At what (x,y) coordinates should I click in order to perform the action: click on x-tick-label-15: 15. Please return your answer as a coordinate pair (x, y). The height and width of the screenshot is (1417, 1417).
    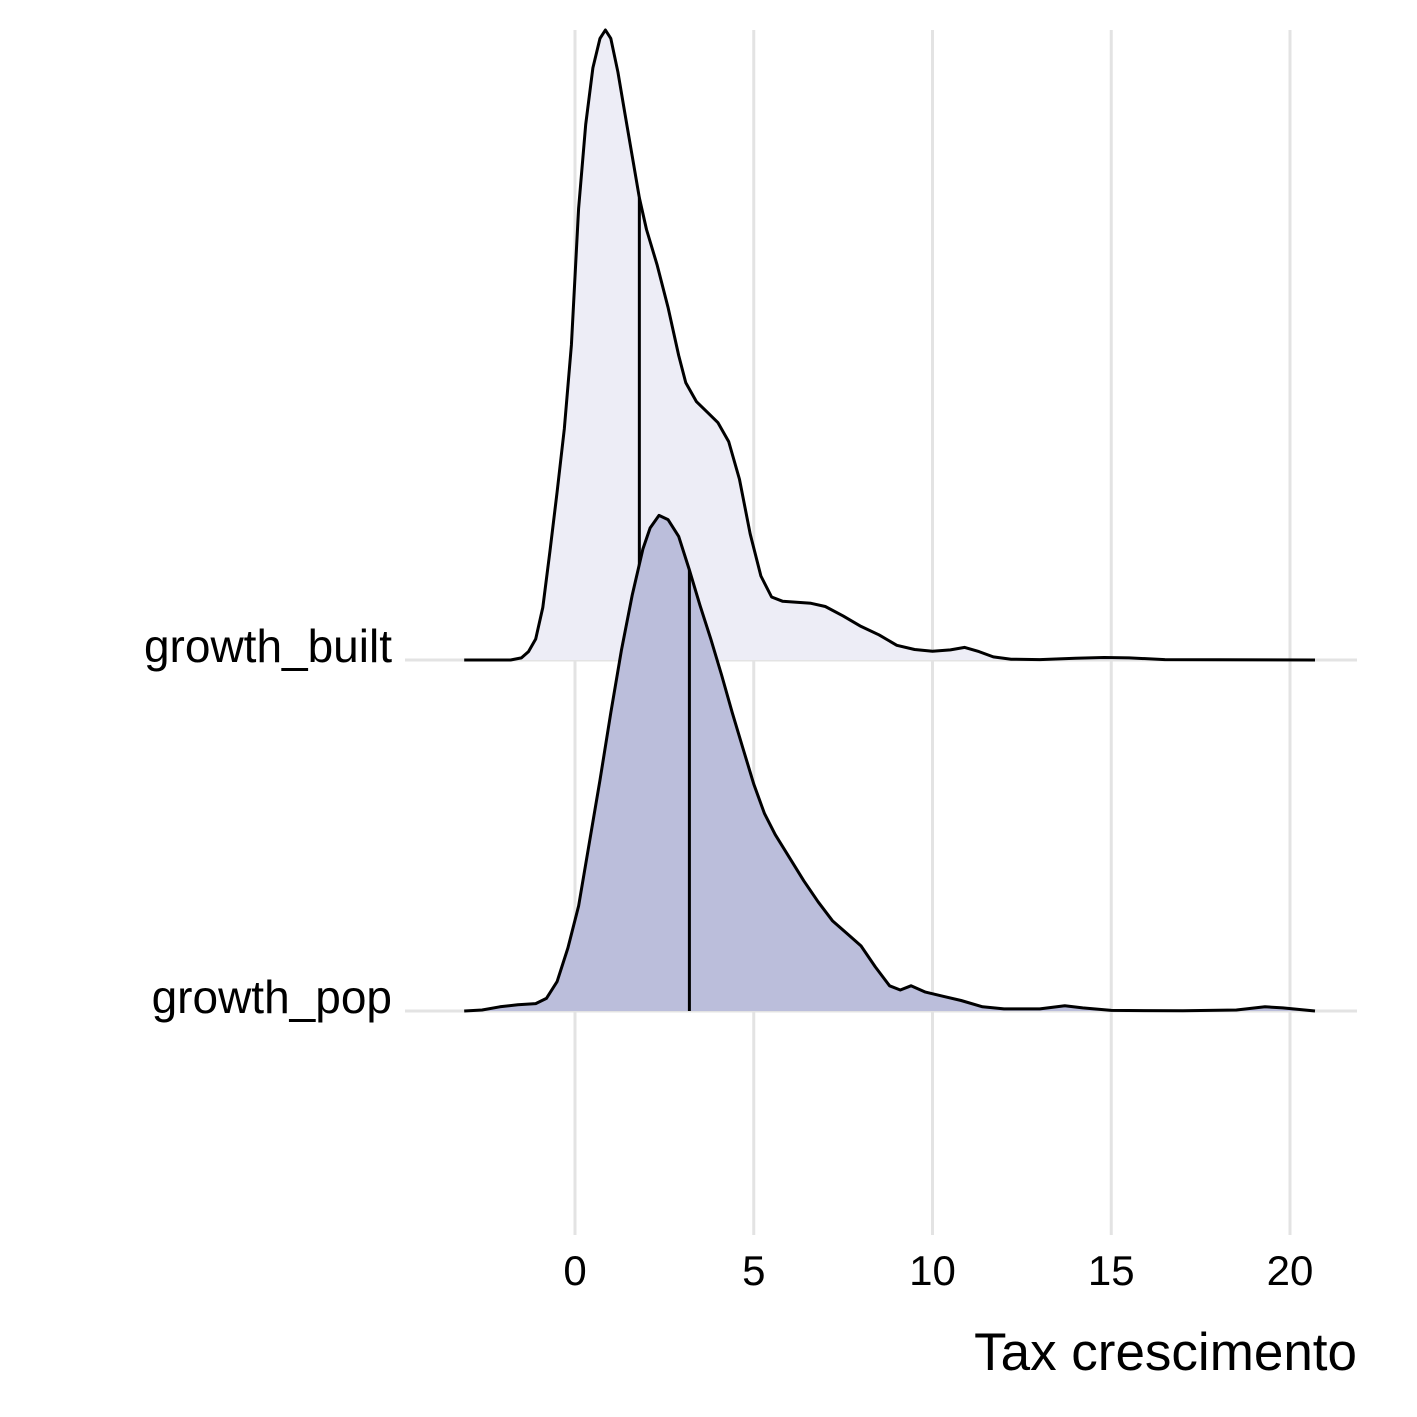
    Looking at the image, I should click on (1111, 1270).